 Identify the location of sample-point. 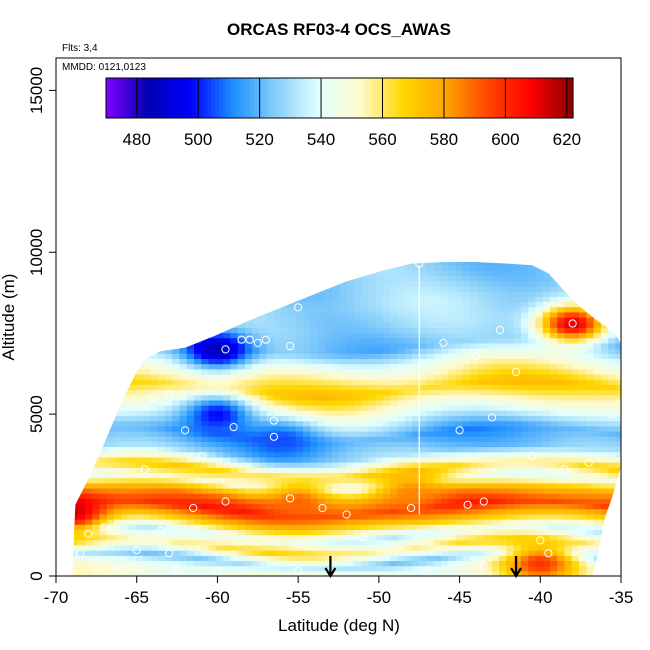
(112, 566).